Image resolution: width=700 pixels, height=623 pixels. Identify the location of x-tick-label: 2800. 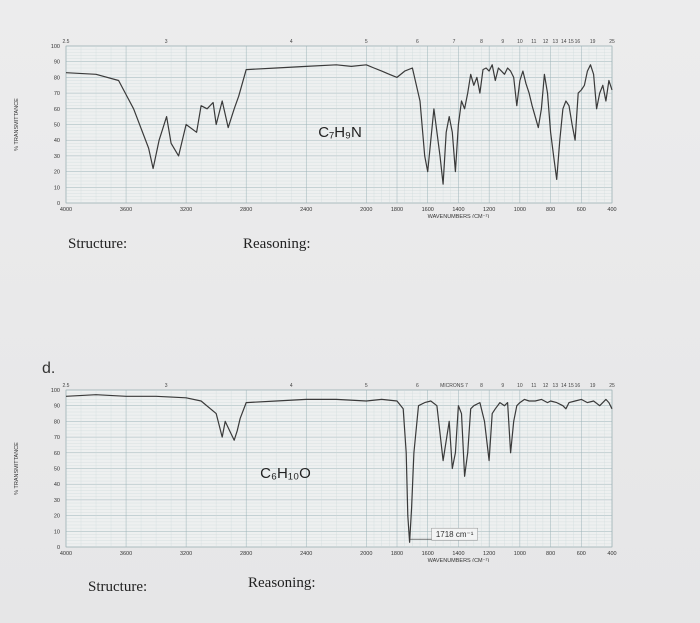
(246, 210).